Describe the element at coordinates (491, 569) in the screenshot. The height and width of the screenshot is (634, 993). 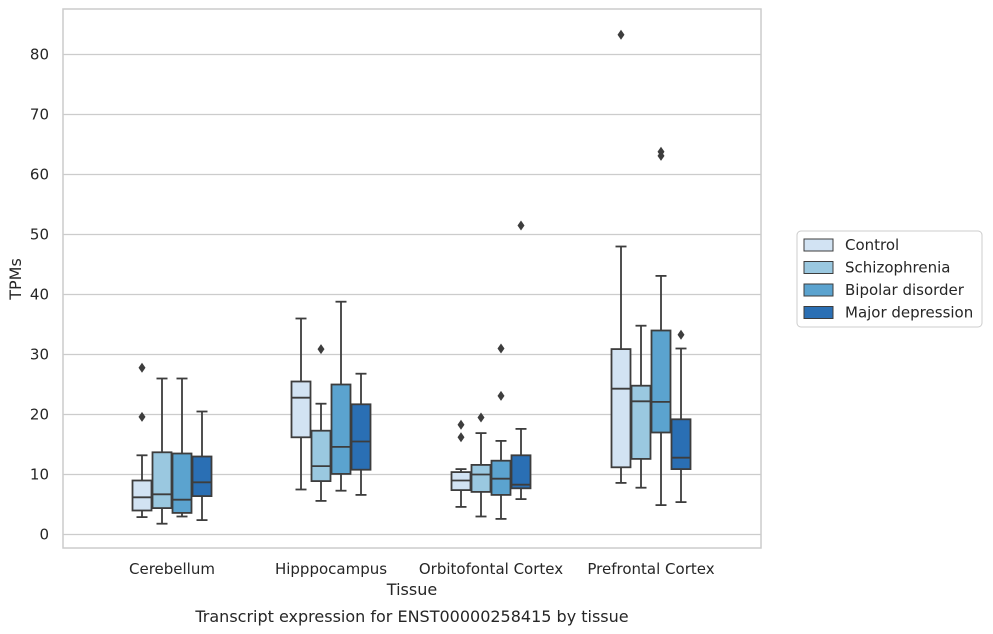
I see `x-tick-label: Orbitofontal Cortex` at that location.